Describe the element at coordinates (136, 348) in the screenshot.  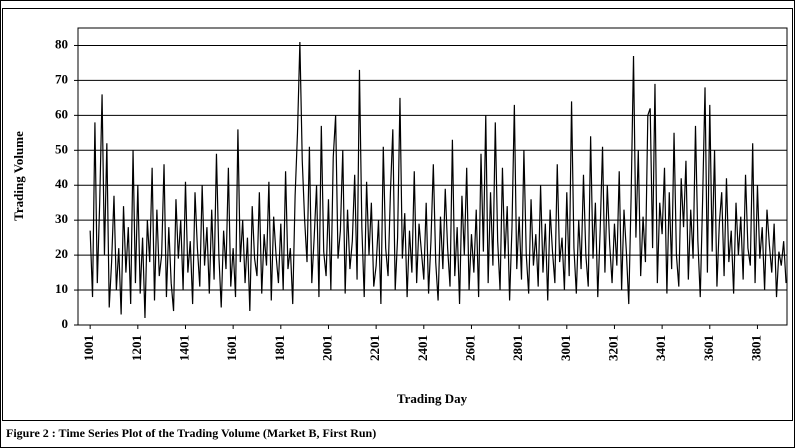
I see `x-tick-label: 1201` at that location.